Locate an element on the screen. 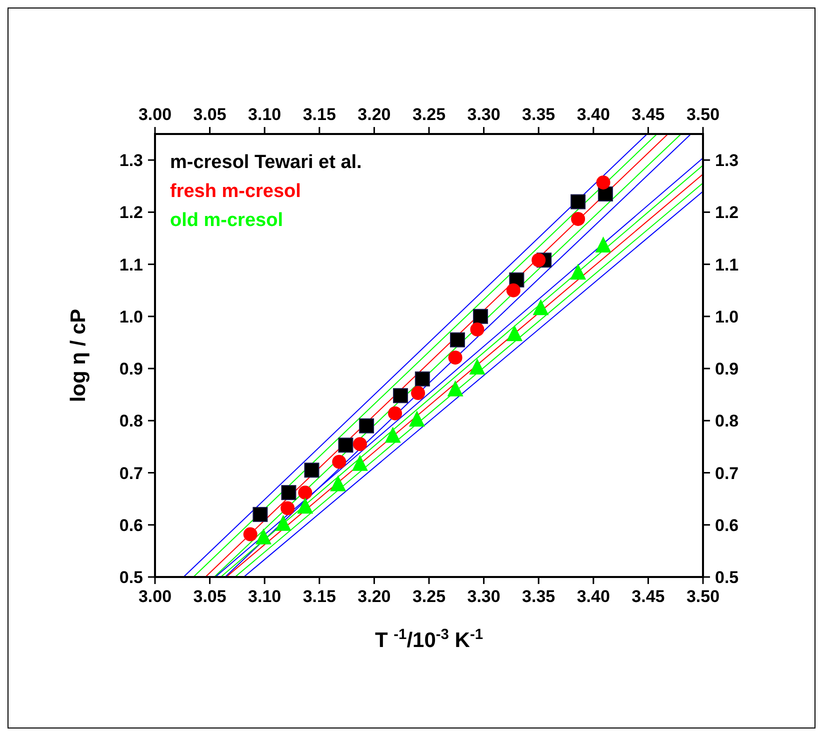 The width and height of the screenshot is (823, 736). y2-tick-label: 0.6 is located at coordinates (727, 525).